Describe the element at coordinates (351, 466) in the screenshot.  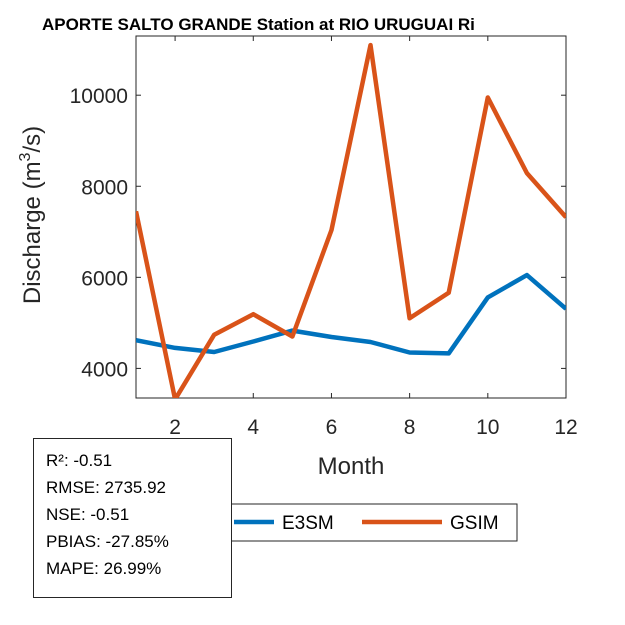
I see `x-axis-label: Month` at that location.